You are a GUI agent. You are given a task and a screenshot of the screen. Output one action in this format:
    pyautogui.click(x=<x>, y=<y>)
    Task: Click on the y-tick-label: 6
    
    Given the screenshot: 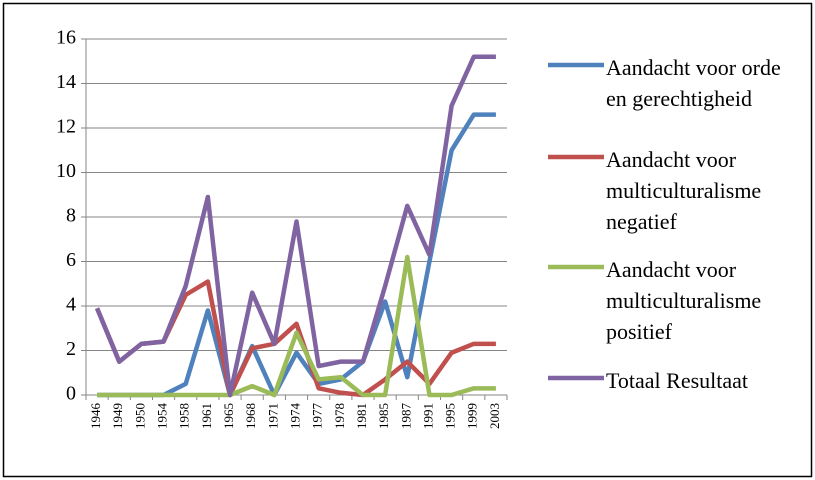 What is the action you would take?
    pyautogui.click(x=71, y=260)
    